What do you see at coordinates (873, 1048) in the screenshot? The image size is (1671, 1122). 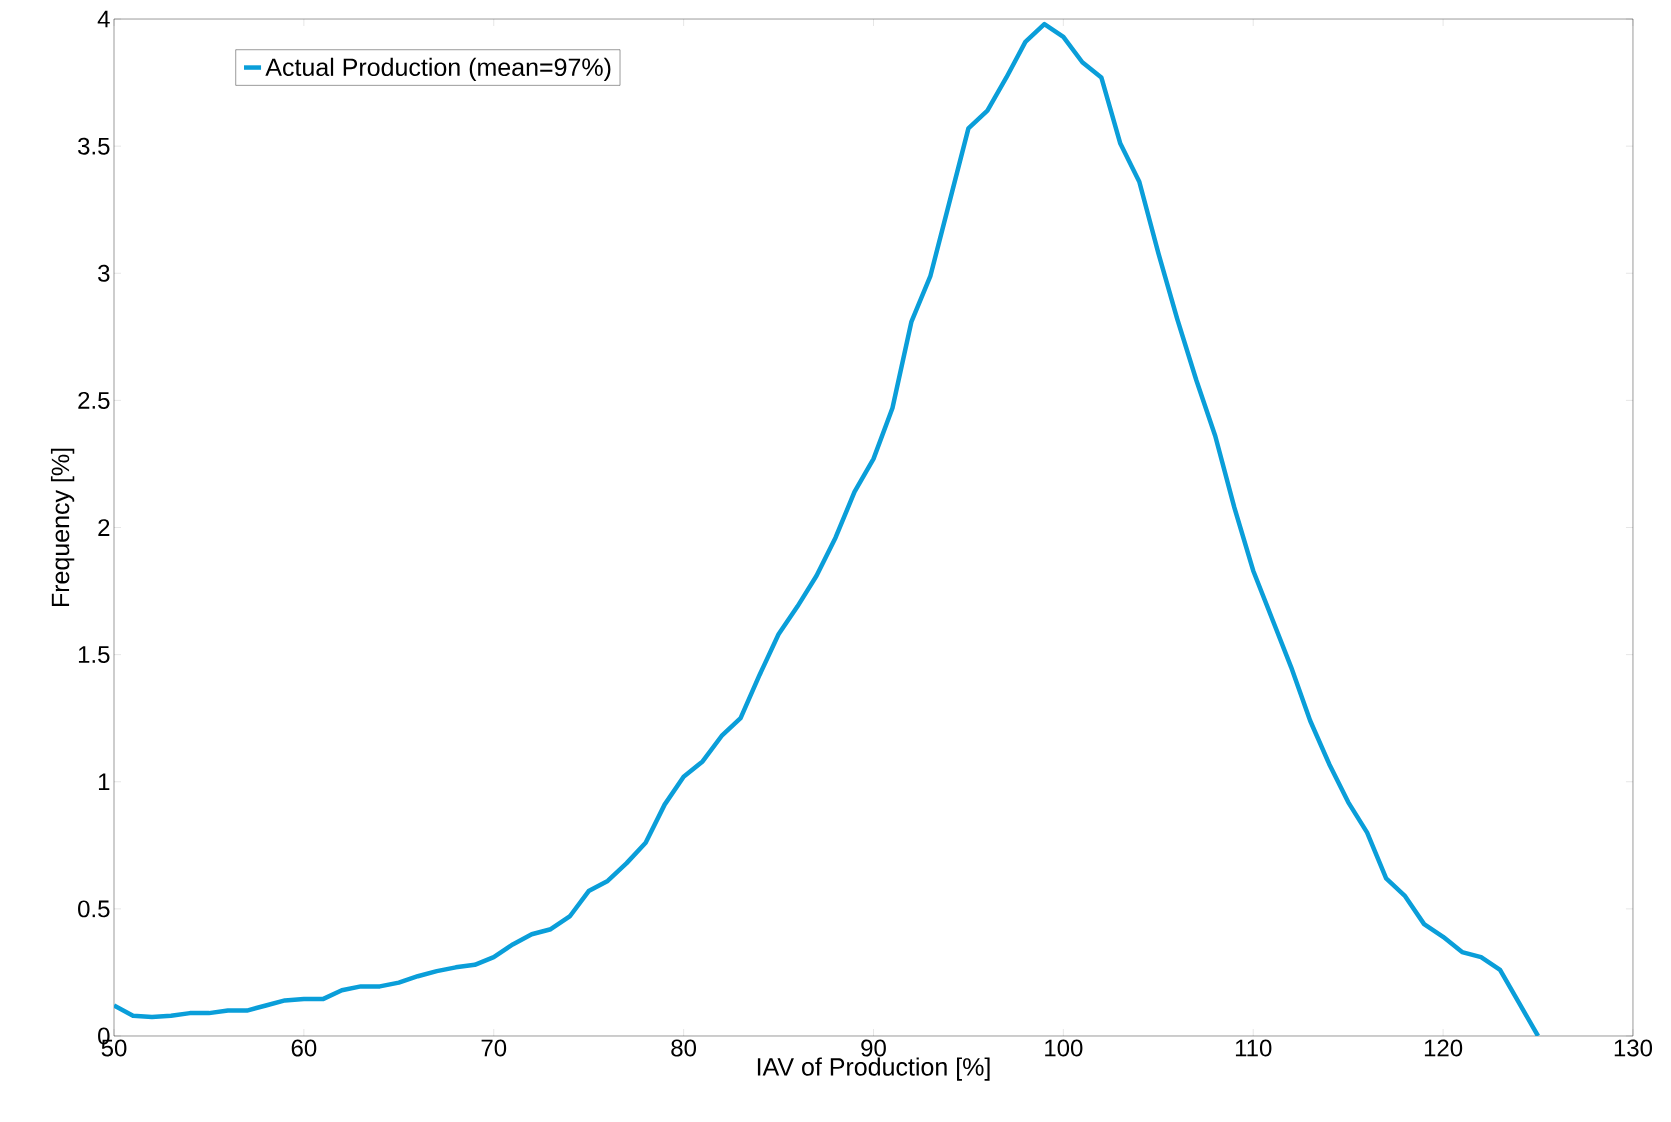 I see `x-tick-label: 90` at bounding box center [873, 1048].